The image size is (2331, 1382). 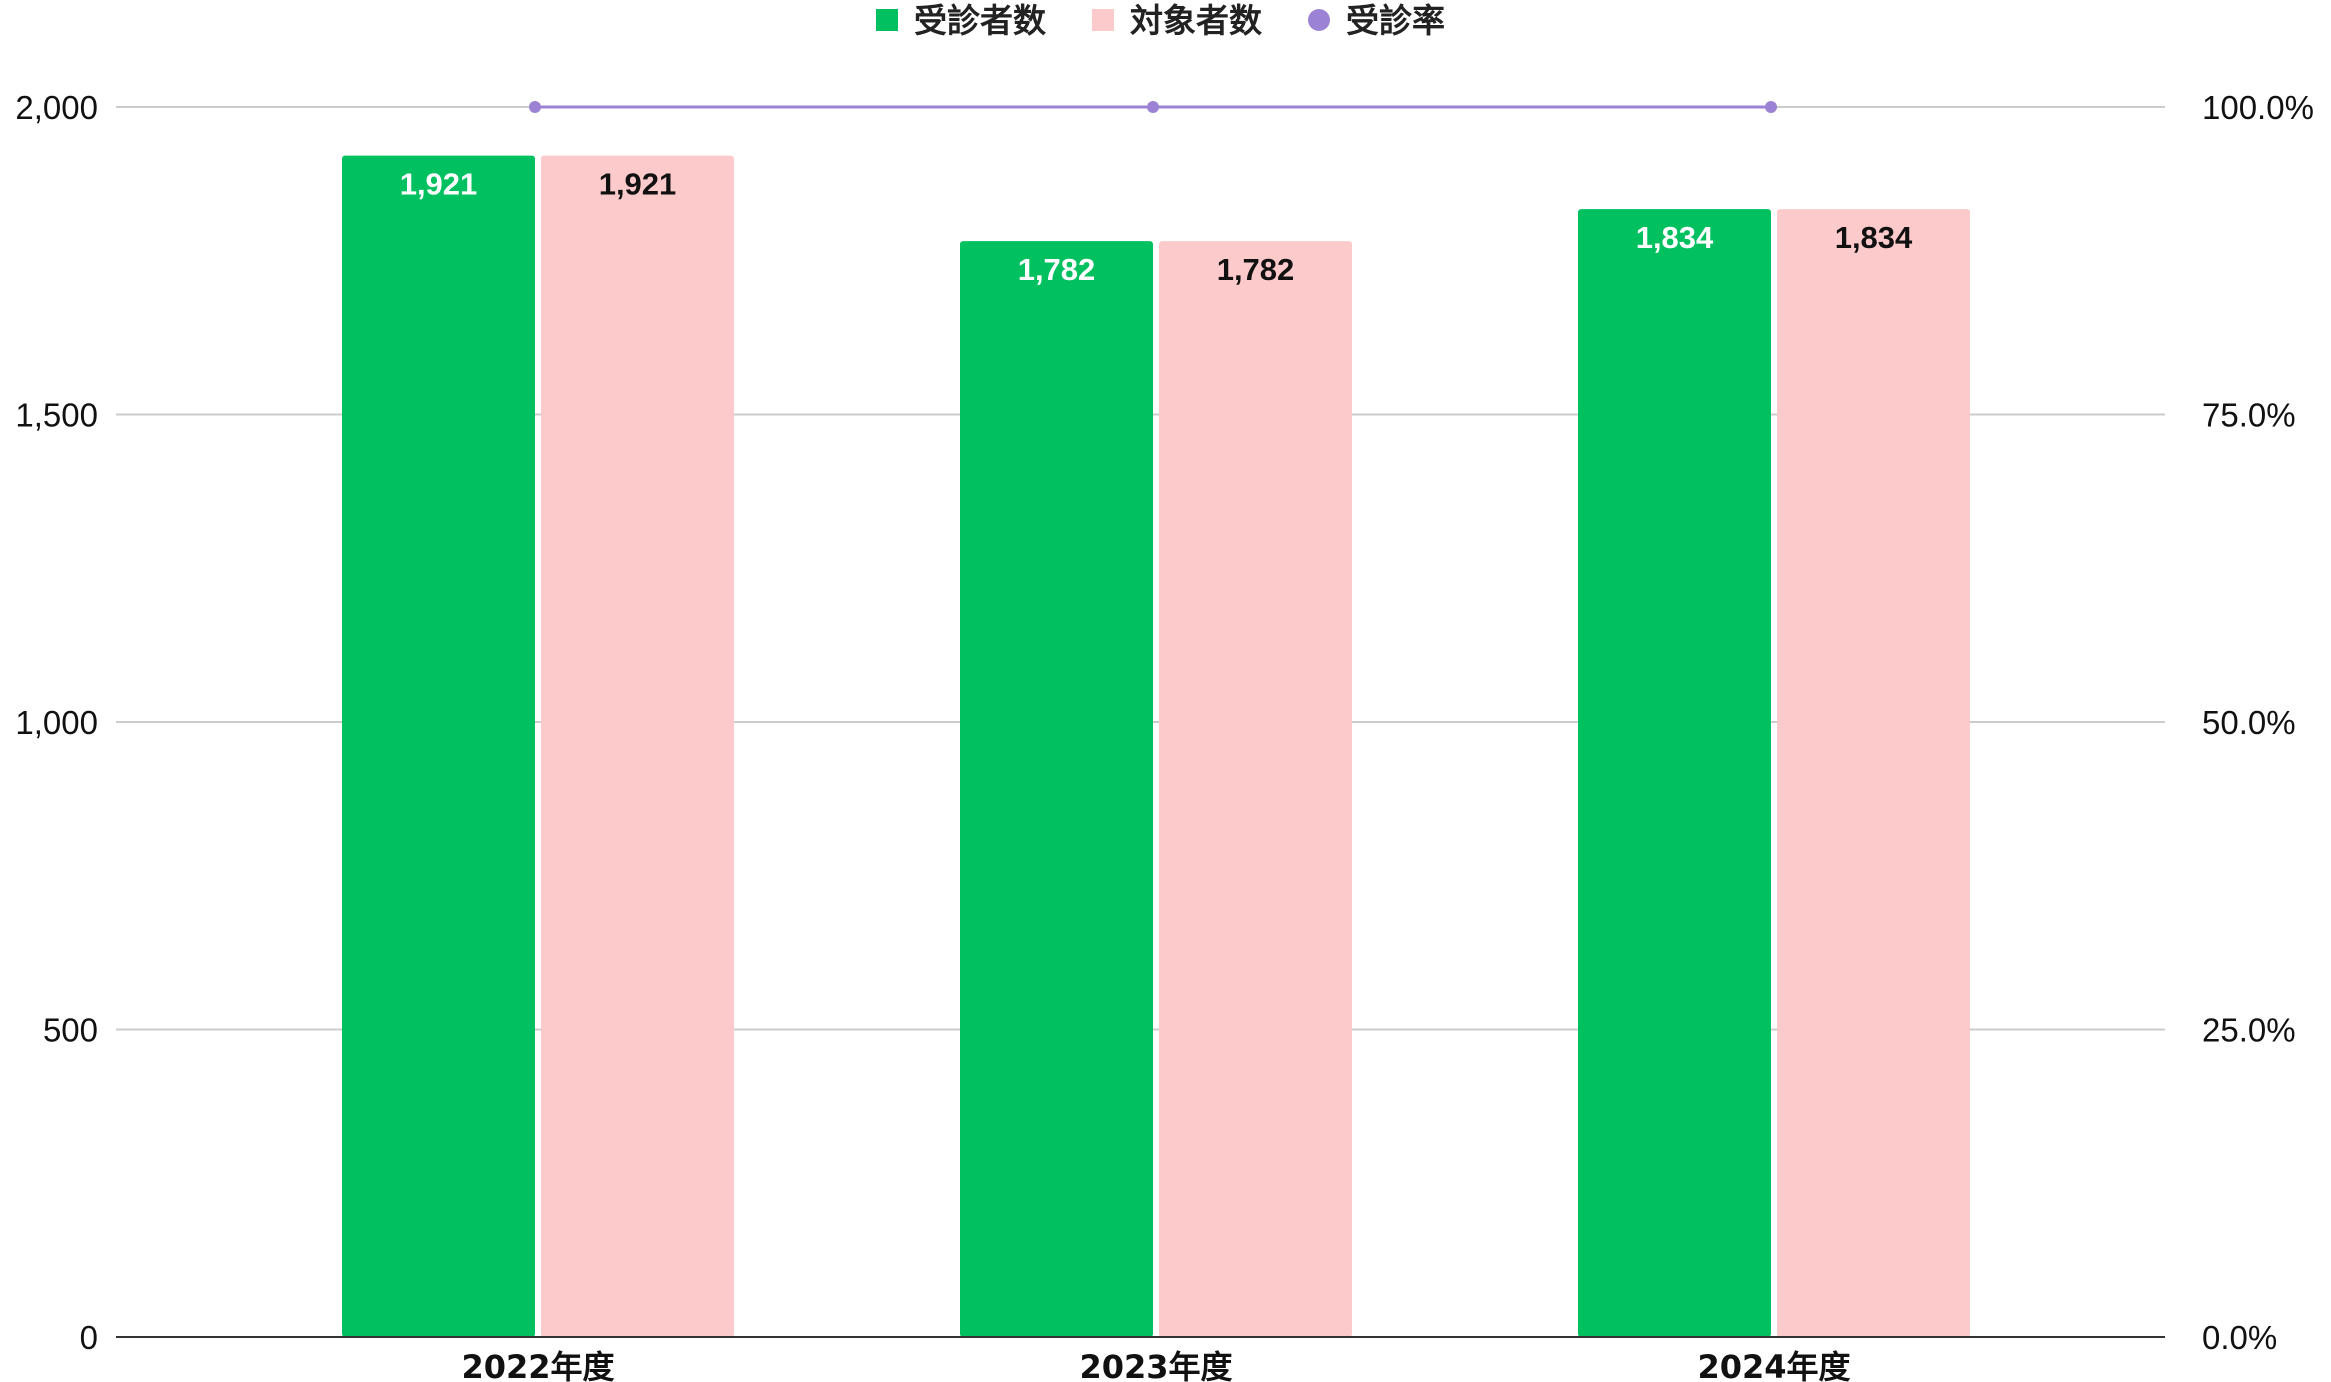 I want to click on y-axis-left: 0 500 1,000 1,500 2,000, so click(x=56, y=722).